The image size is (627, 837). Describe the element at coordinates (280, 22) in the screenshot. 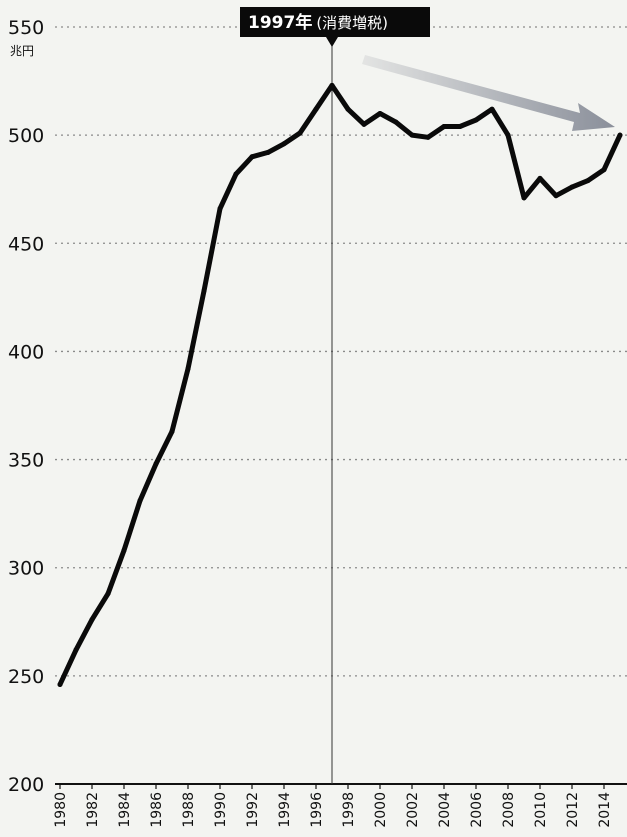

I see `annotation-year: 1997年` at that location.